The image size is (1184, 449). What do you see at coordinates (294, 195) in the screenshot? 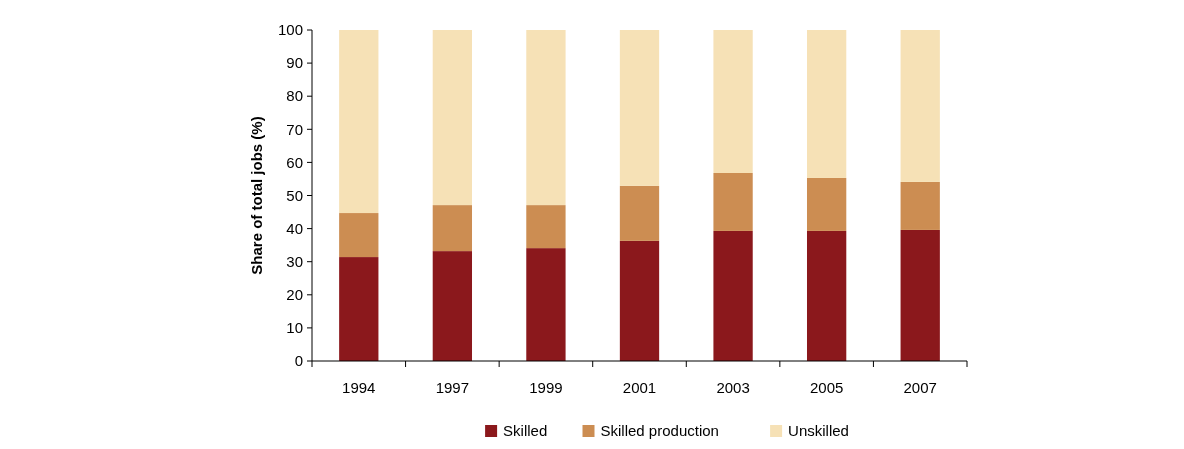
I see `y-tick-label: 50` at bounding box center [294, 195].